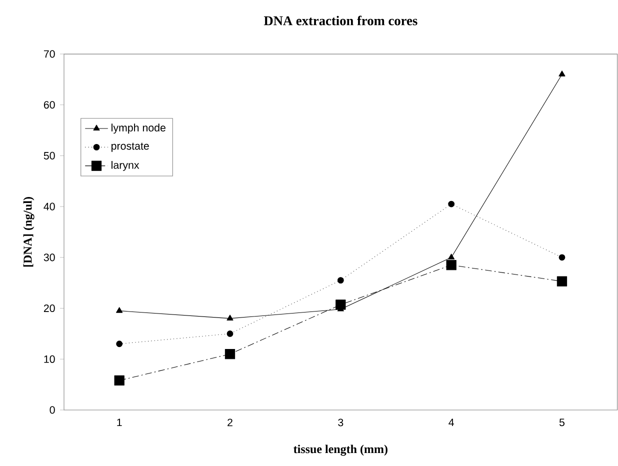  I want to click on y-tick-label: 60, so click(49, 105).